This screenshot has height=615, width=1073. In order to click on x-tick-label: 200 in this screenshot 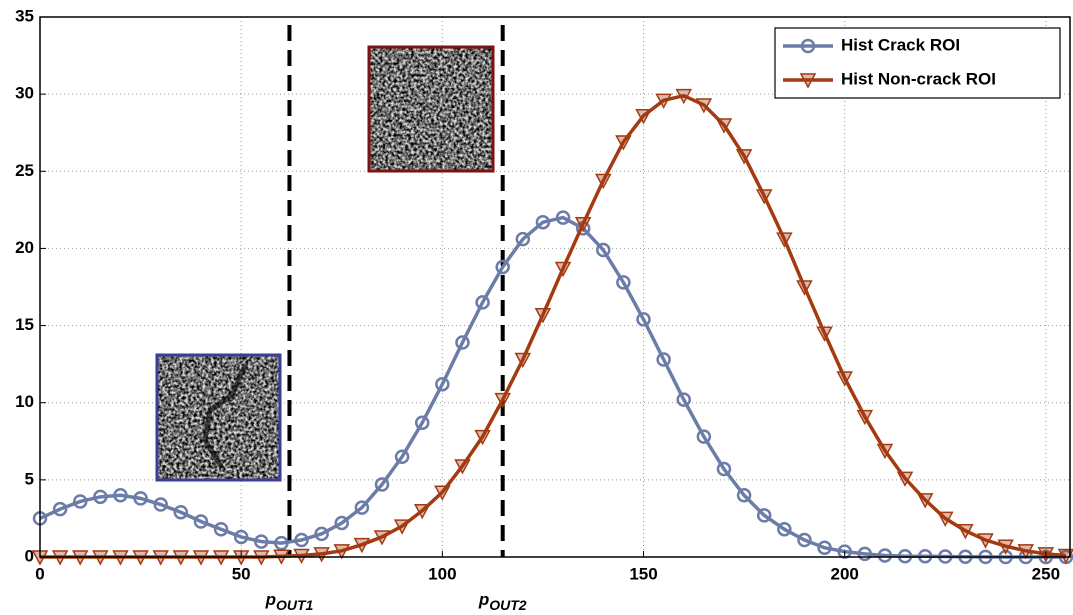, I will do `click(845, 573)`.